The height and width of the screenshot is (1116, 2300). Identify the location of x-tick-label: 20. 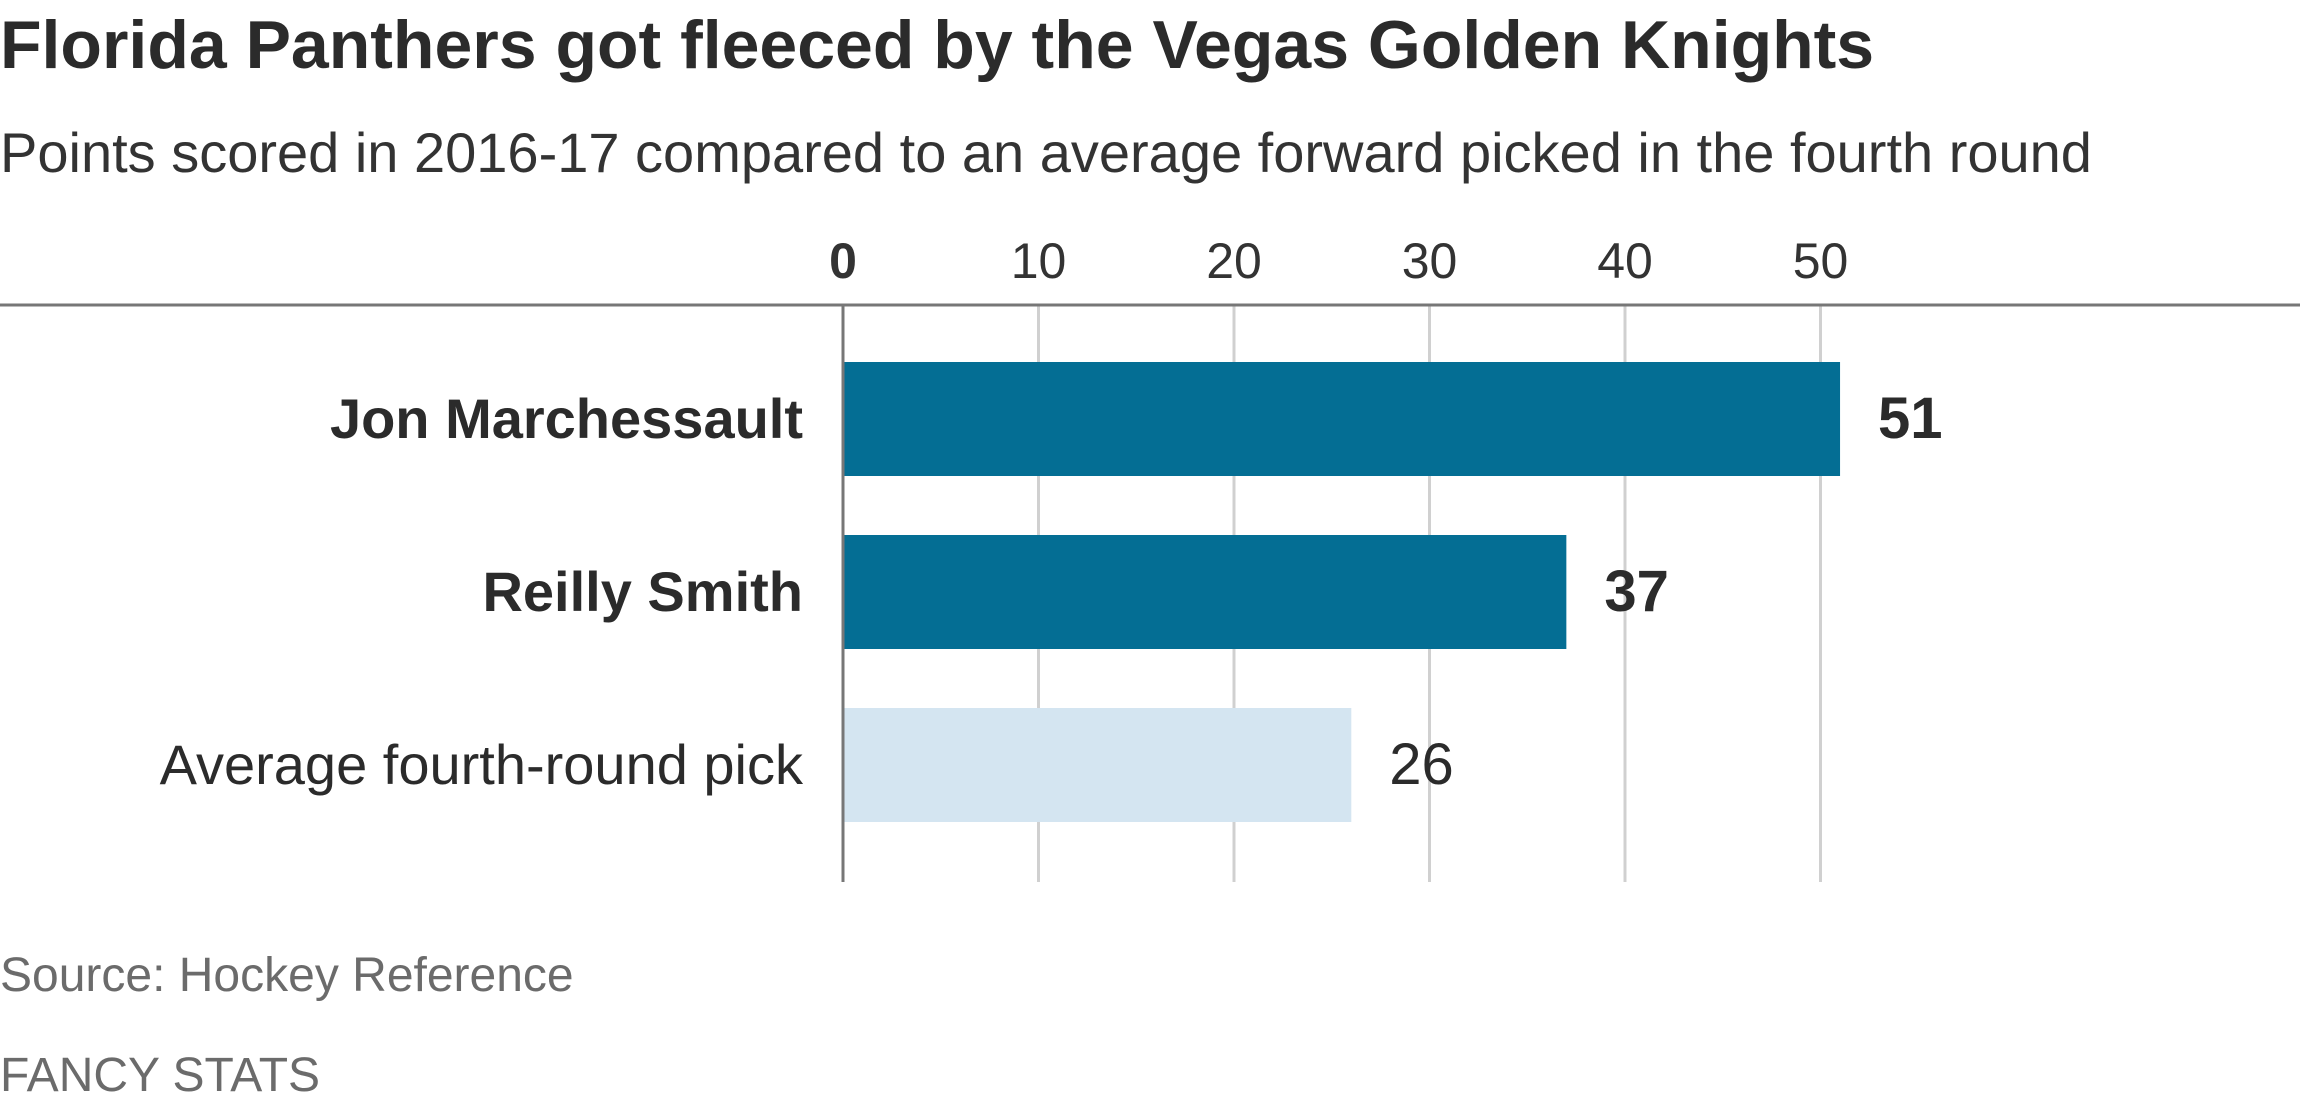
(1234, 261).